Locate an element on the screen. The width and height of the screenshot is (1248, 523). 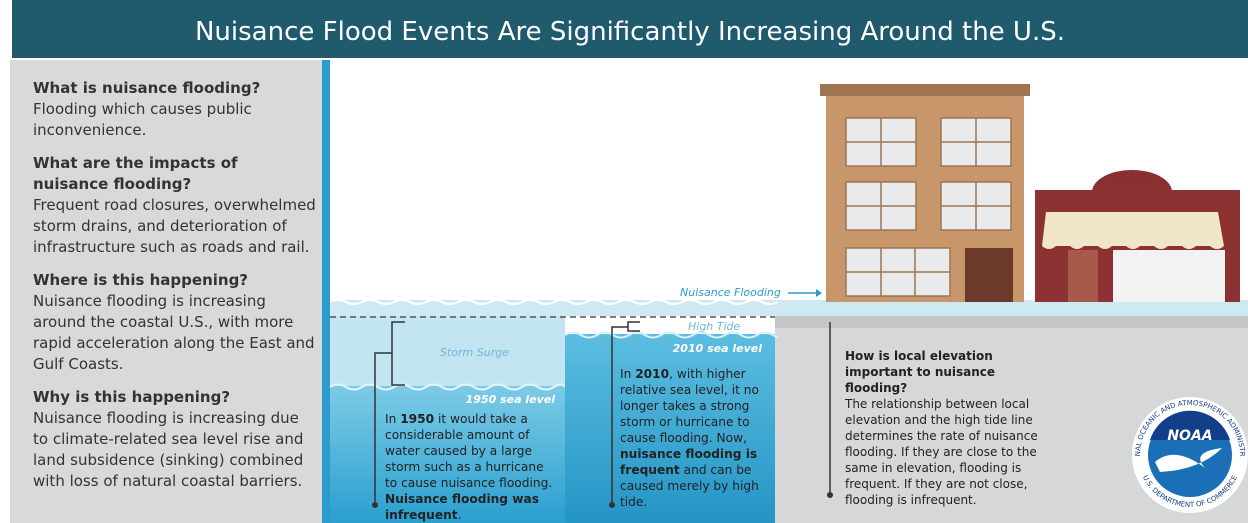
shop is located at coordinates (1137, 236).